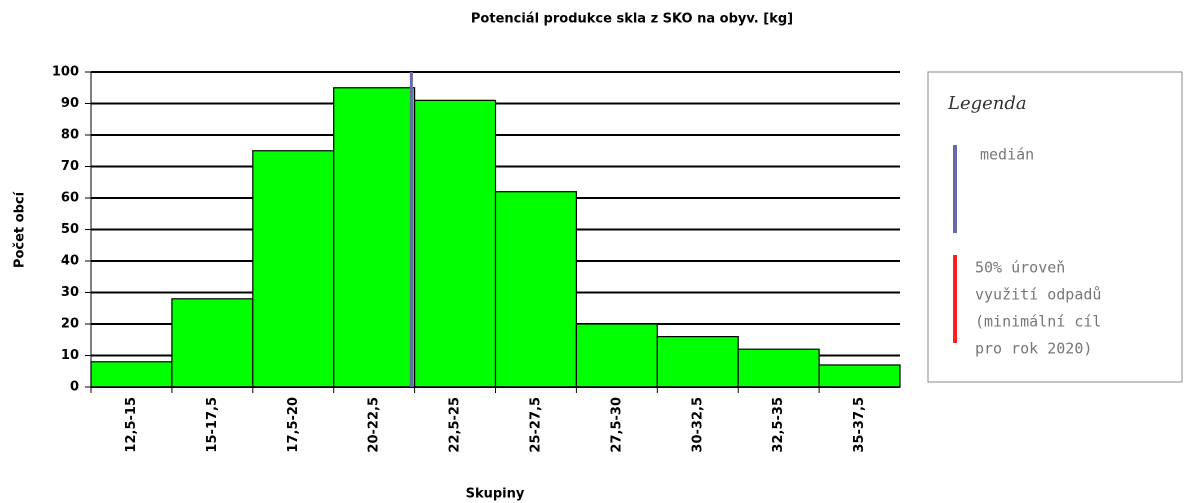 Image resolution: width=1192 pixels, height=503 pixels. Describe the element at coordinates (1020, 268) in the screenshot. I see `legend-label: 50% úroveň` at that location.